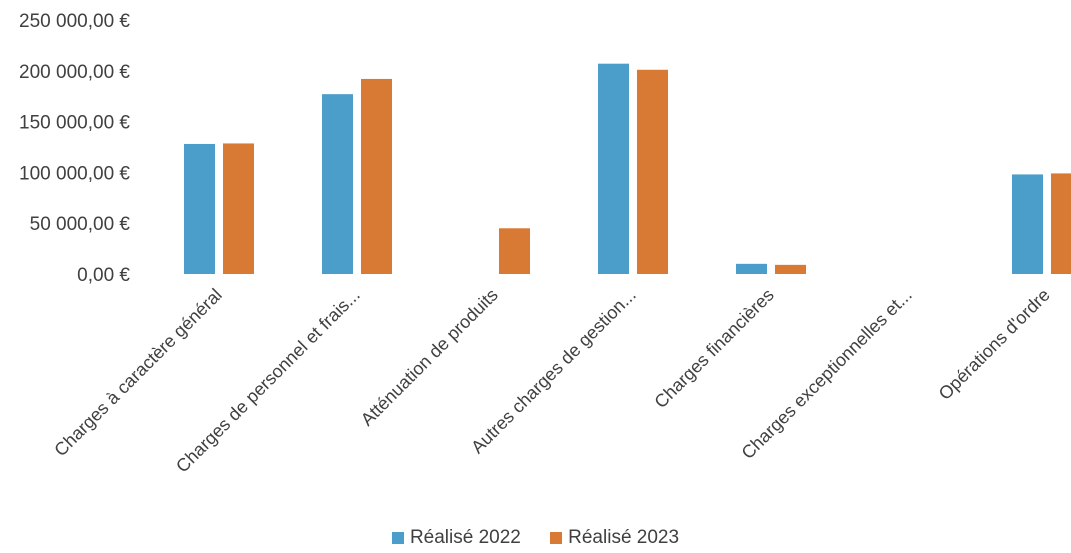 This screenshot has height=553, width=1071. What do you see at coordinates (74, 123) in the screenshot?
I see `y-tick-label: 150 000,00 €` at bounding box center [74, 123].